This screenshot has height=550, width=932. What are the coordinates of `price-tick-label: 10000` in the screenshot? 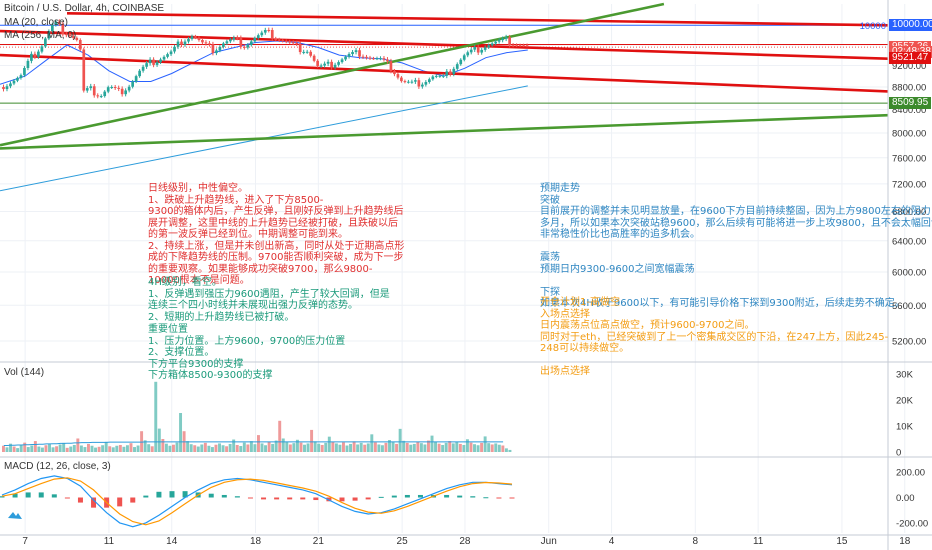 It's located at (873, 26).